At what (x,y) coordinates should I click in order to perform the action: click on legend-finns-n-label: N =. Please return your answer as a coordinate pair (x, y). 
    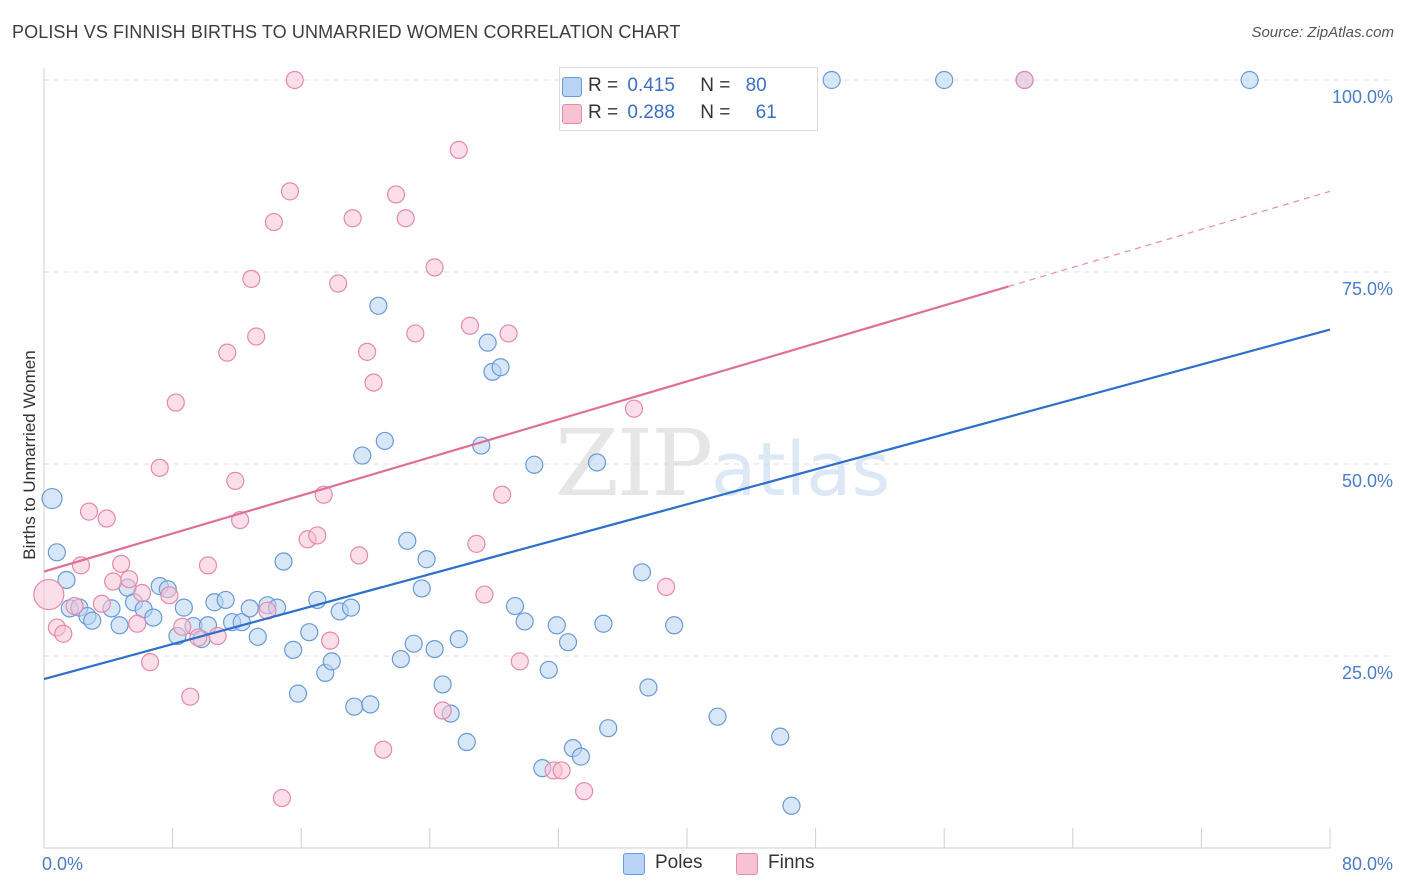
    Looking at the image, I should click on (715, 112).